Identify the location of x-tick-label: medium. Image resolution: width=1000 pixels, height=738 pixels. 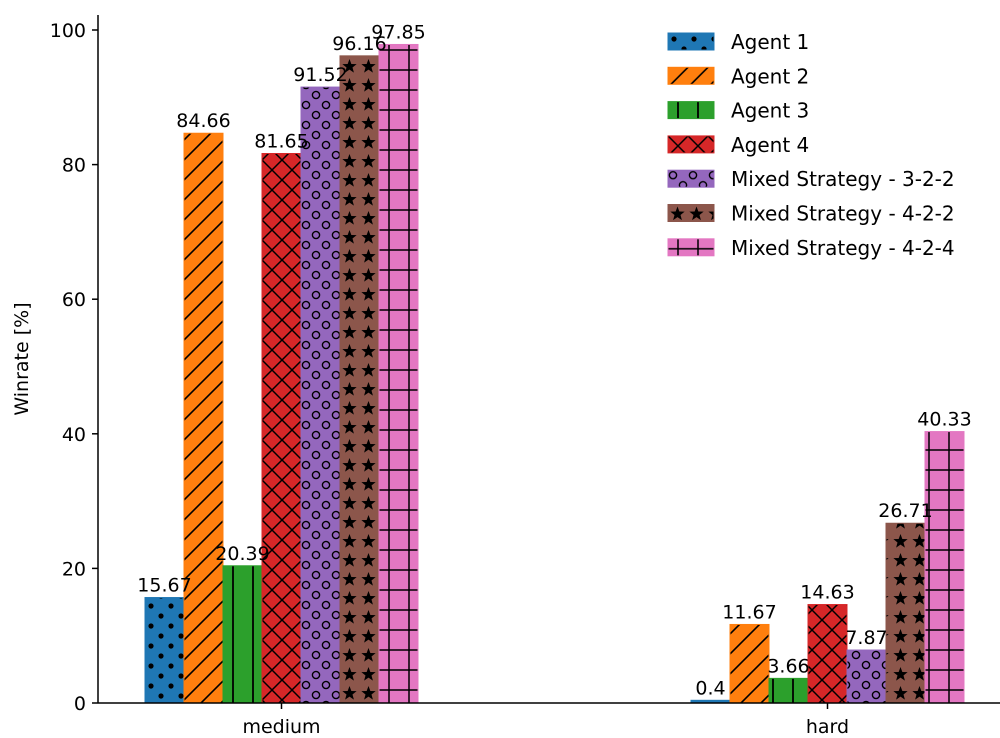
(281, 727).